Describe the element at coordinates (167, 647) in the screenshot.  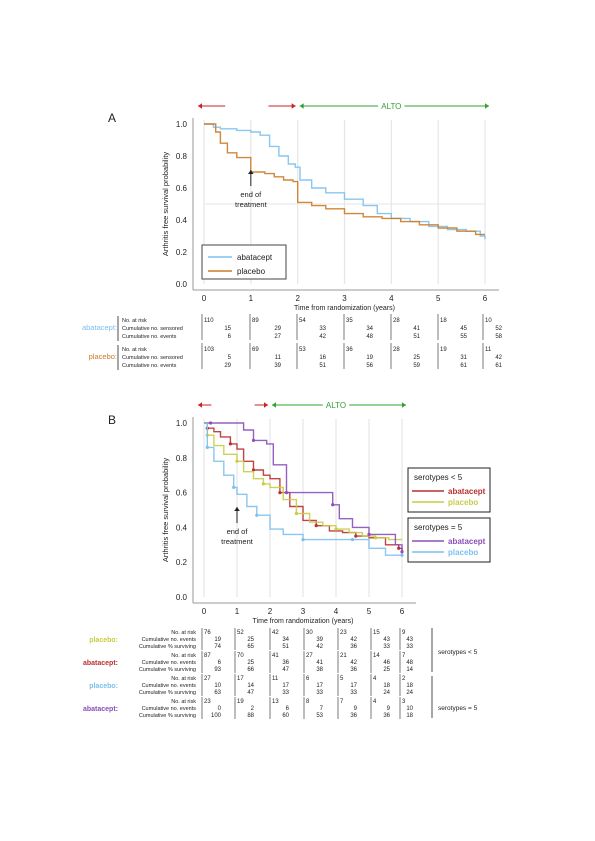
I see `risk-table-row-label: Cumulative % surviving` at that location.